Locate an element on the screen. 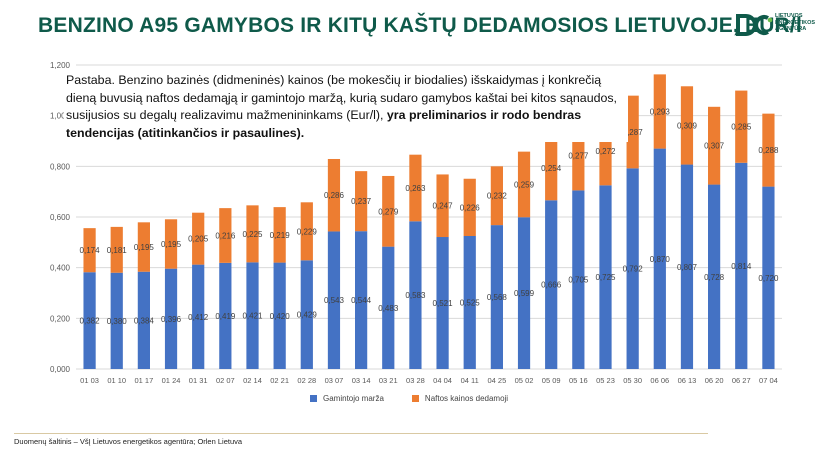  x-tick-label: 05 16 is located at coordinates (578, 380).